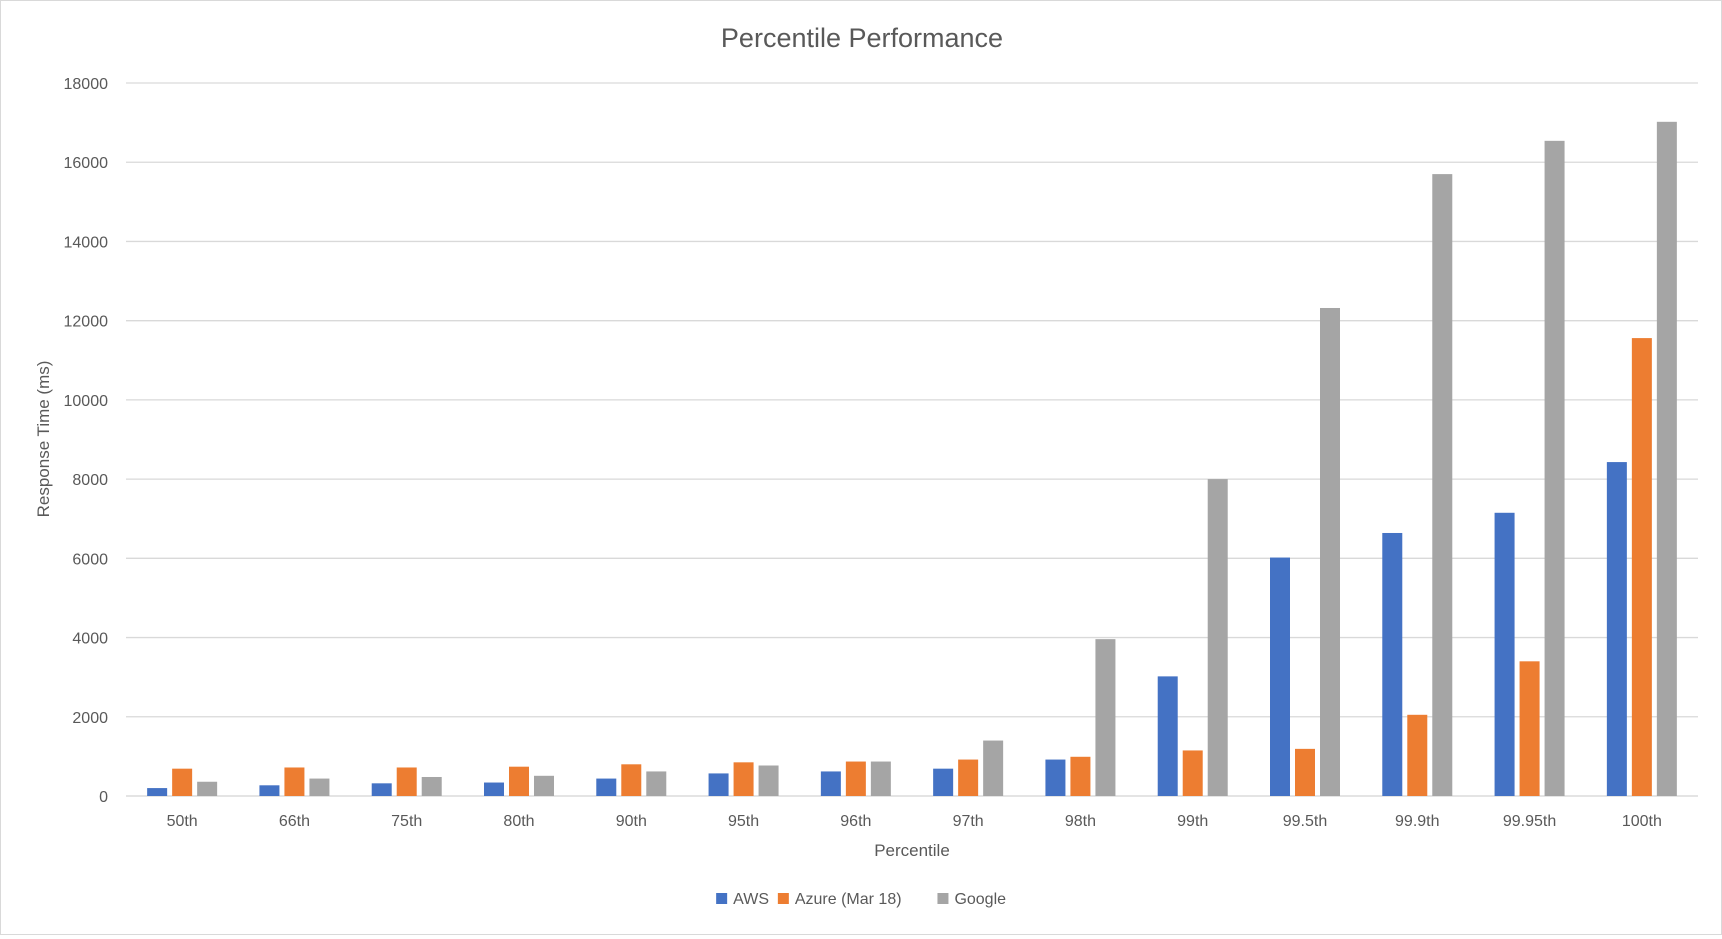 This screenshot has width=1722, height=939. I want to click on y-tick-label: 6000, so click(90, 559).